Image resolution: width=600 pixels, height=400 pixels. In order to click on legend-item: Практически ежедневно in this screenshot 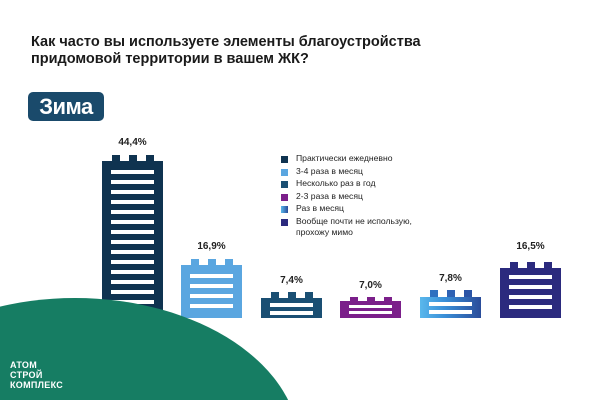, I will do `click(361, 159)`.